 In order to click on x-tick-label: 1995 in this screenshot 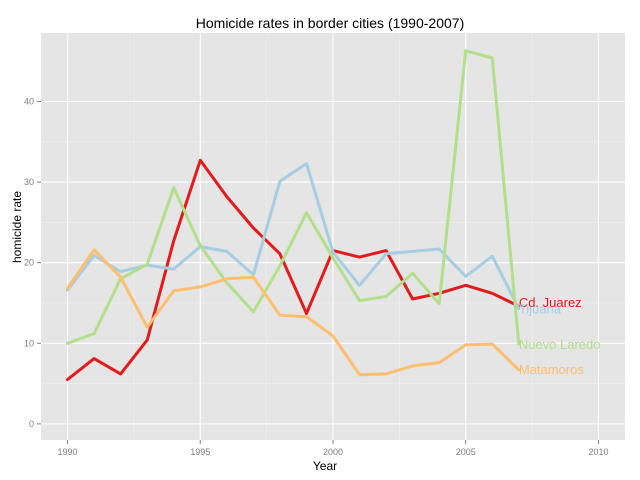, I will do `click(200, 452)`.